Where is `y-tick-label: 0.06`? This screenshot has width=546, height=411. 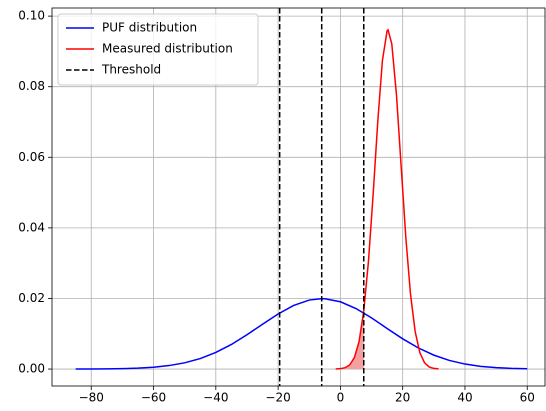 y-tick-label: 0.06 is located at coordinates (31, 157).